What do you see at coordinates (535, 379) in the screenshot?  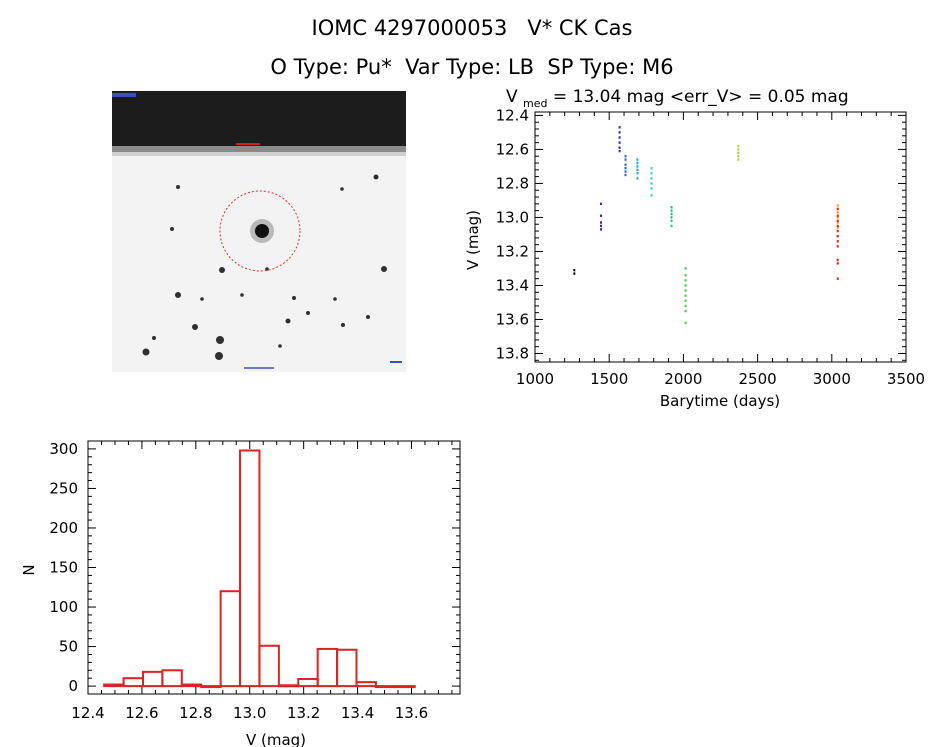 I see `lc-x-tick-label: 1000` at bounding box center [535, 379].